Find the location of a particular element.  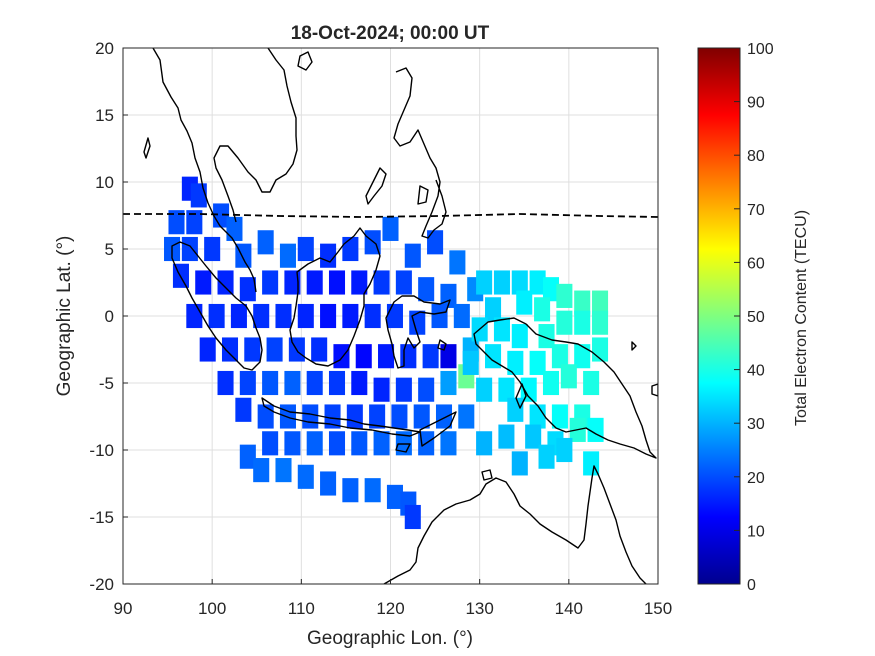

y-tick-label: 0 is located at coordinates (109, 316).